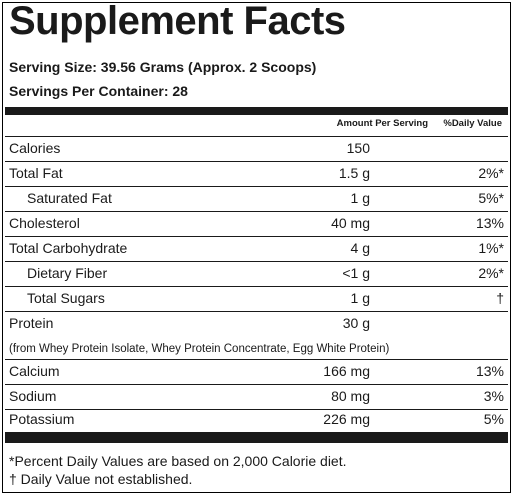 The height and width of the screenshot is (497, 515). What do you see at coordinates (350, 223) in the screenshot?
I see `nutrient-amount: 40 mg` at bounding box center [350, 223].